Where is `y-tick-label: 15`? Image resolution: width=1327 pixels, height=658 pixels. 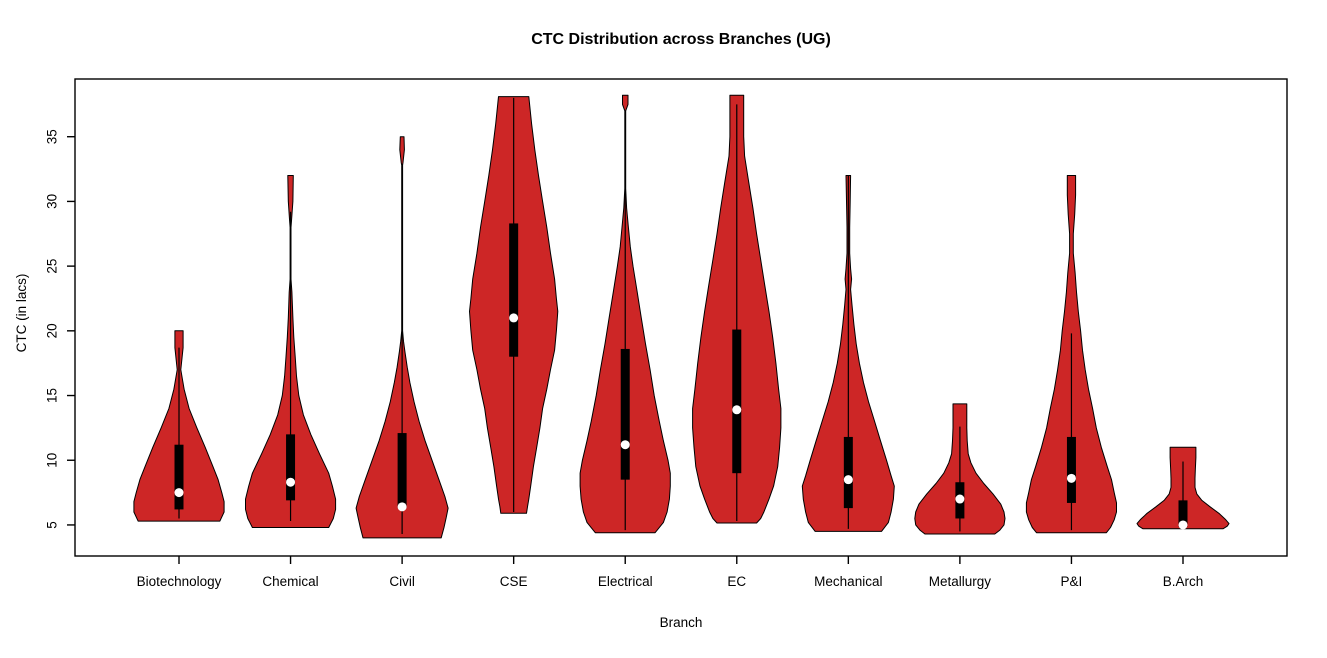 y-tick-label: 15 is located at coordinates (52, 395).